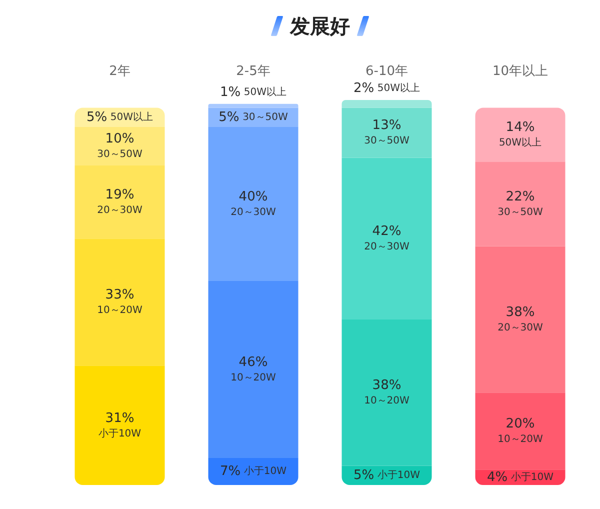  What do you see at coordinates (520, 196) in the screenshot?
I see `data-label: 22%` at bounding box center [520, 196].